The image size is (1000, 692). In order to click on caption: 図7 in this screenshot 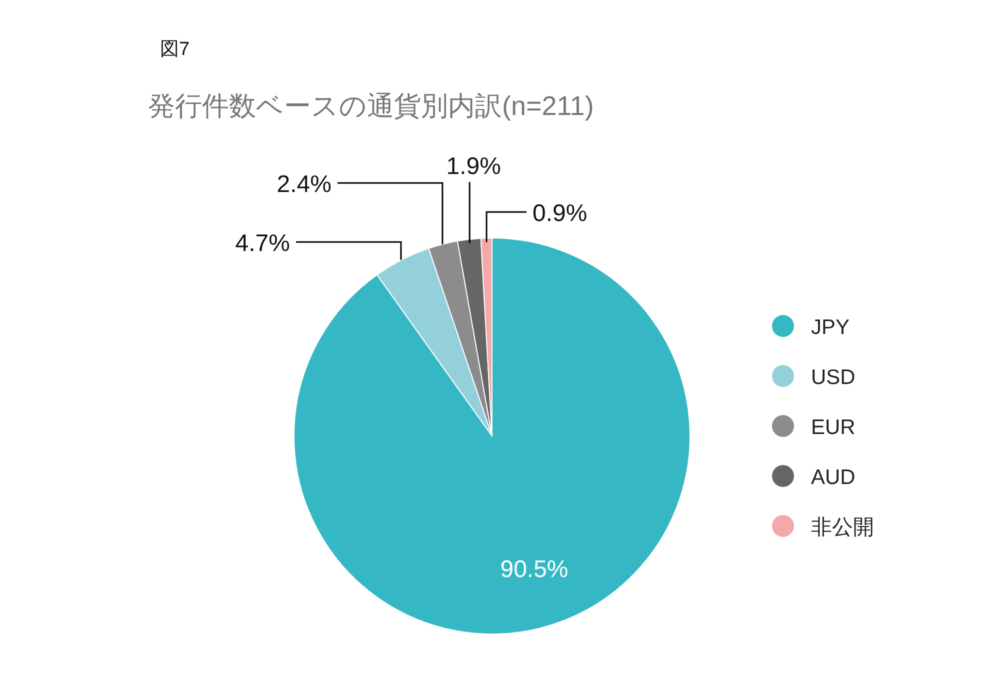, I will do `click(175, 49)`.